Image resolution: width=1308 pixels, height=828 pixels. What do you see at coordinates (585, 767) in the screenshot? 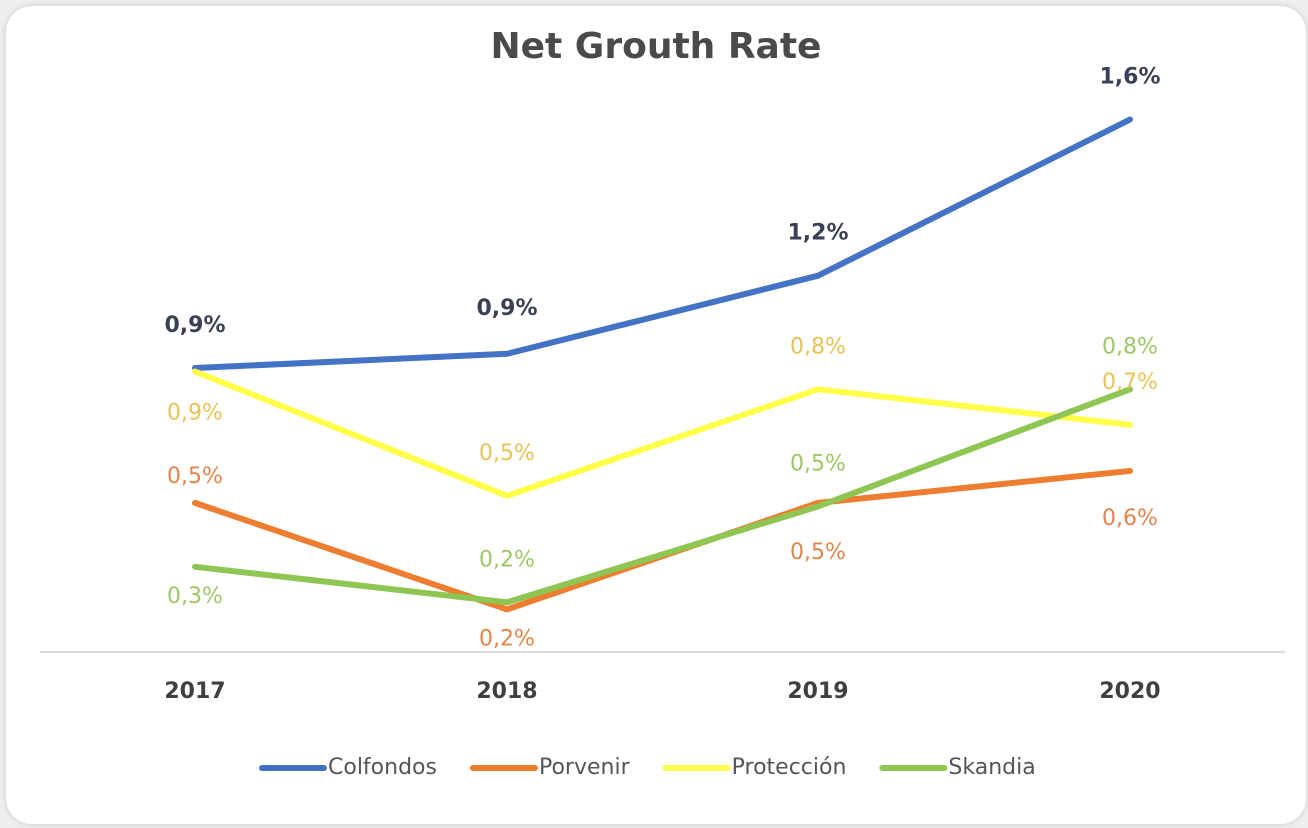
I see `legend-label: Porvenir` at bounding box center [585, 767].